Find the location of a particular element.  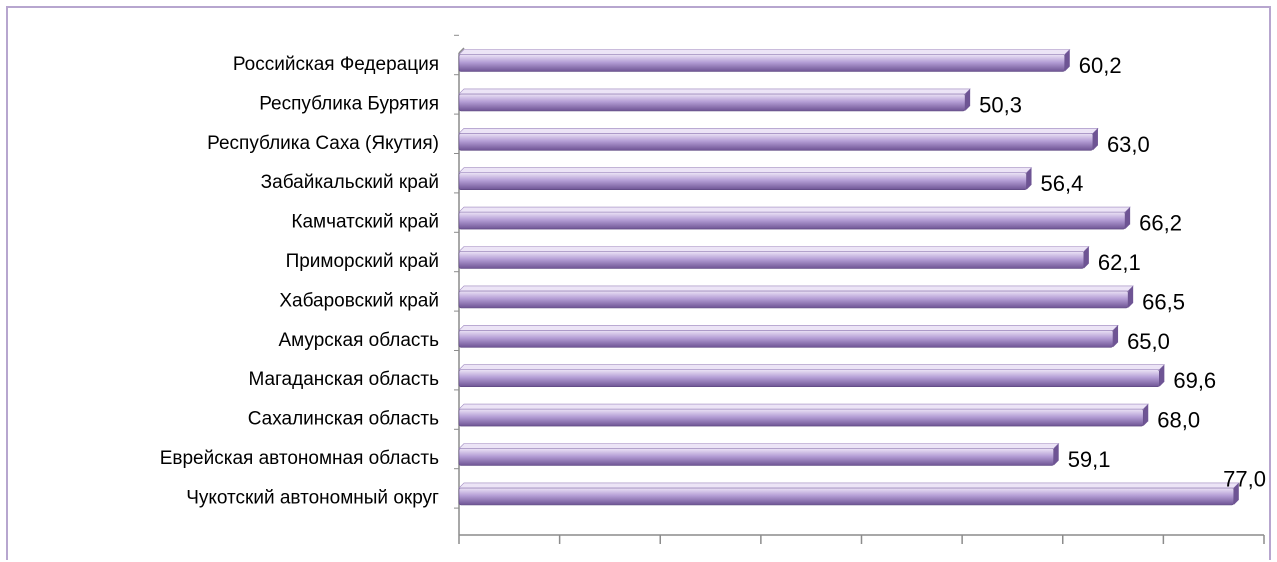

data-label: 60,2 is located at coordinates (1100, 65).